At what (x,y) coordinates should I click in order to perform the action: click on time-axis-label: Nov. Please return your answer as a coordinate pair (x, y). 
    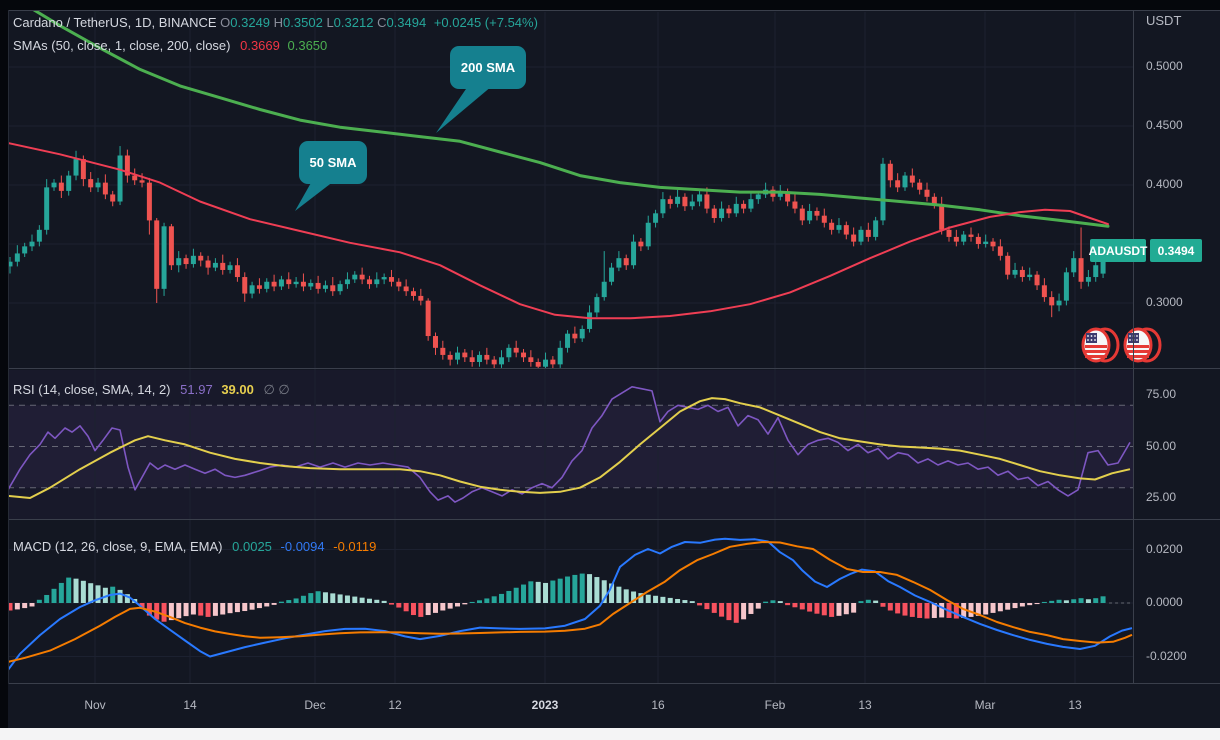
    Looking at the image, I should click on (95, 705).